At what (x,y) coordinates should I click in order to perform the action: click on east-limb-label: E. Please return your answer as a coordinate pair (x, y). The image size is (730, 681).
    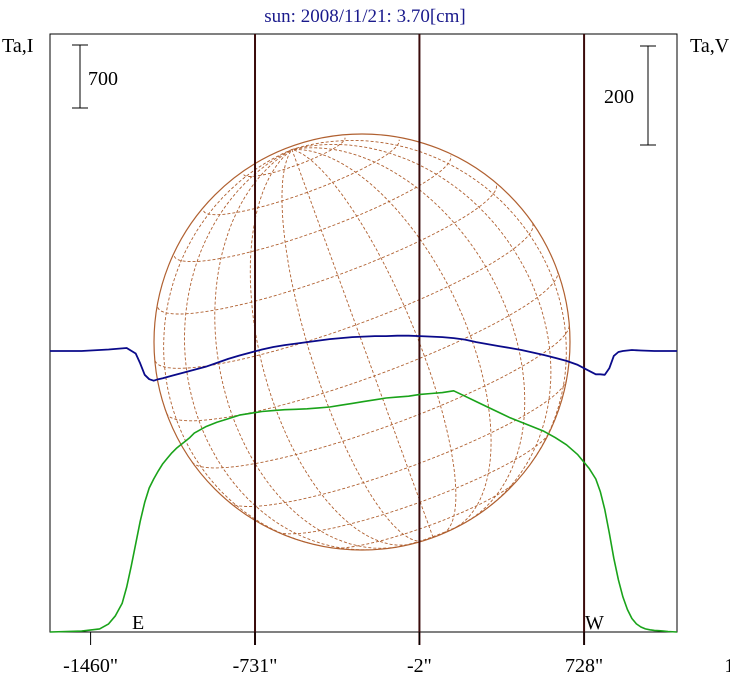
    Looking at the image, I should click on (138, 623).